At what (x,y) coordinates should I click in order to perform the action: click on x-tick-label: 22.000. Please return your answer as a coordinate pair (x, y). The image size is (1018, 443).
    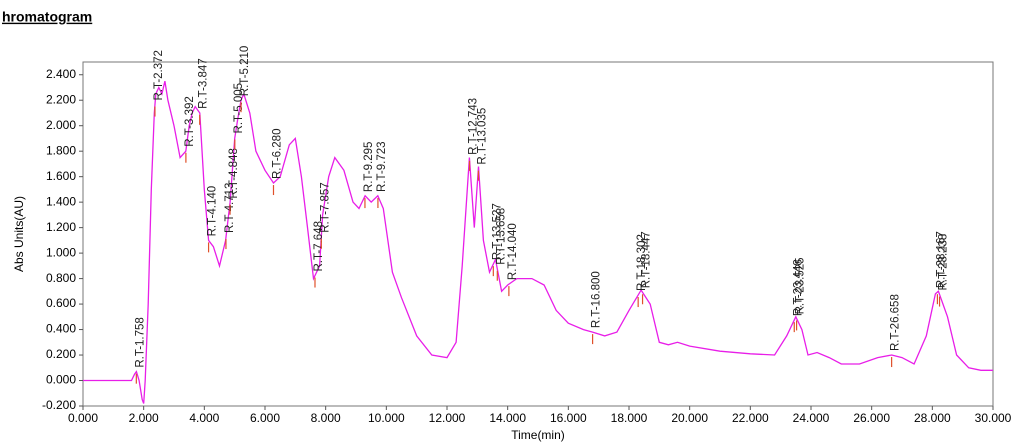
    Looking at the image, I should click on (750, 418).